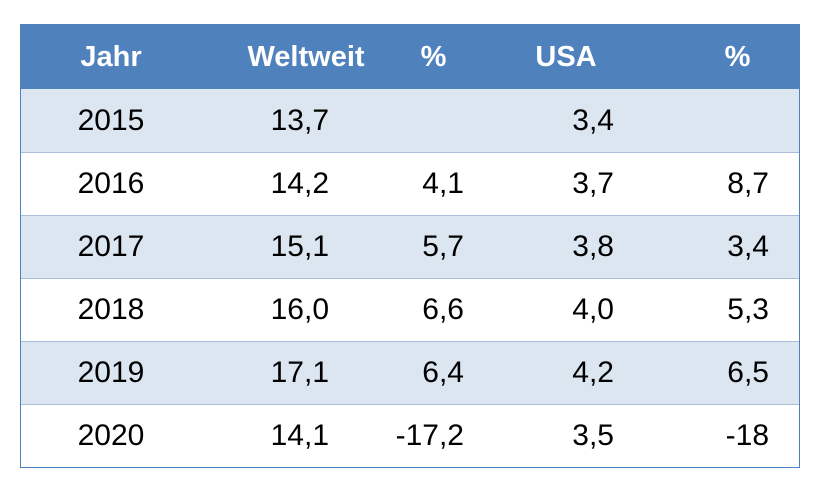 This screenshot has width=824, height=489. I want to click on cell-usa: 4,0, so click(593, 309).